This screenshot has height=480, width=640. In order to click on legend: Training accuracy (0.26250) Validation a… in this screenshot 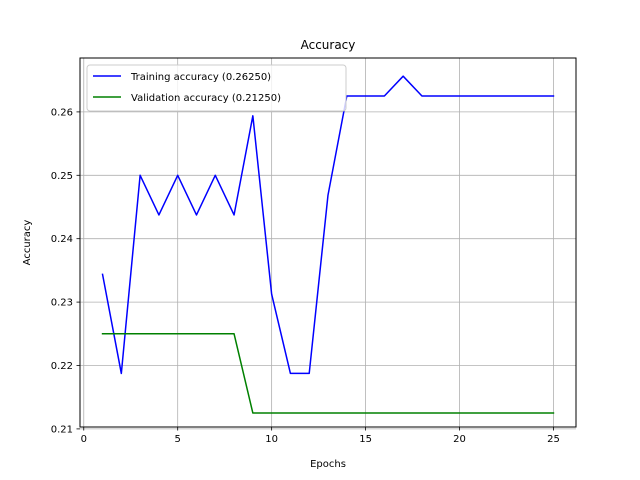, I will do `click(216, 88)`.